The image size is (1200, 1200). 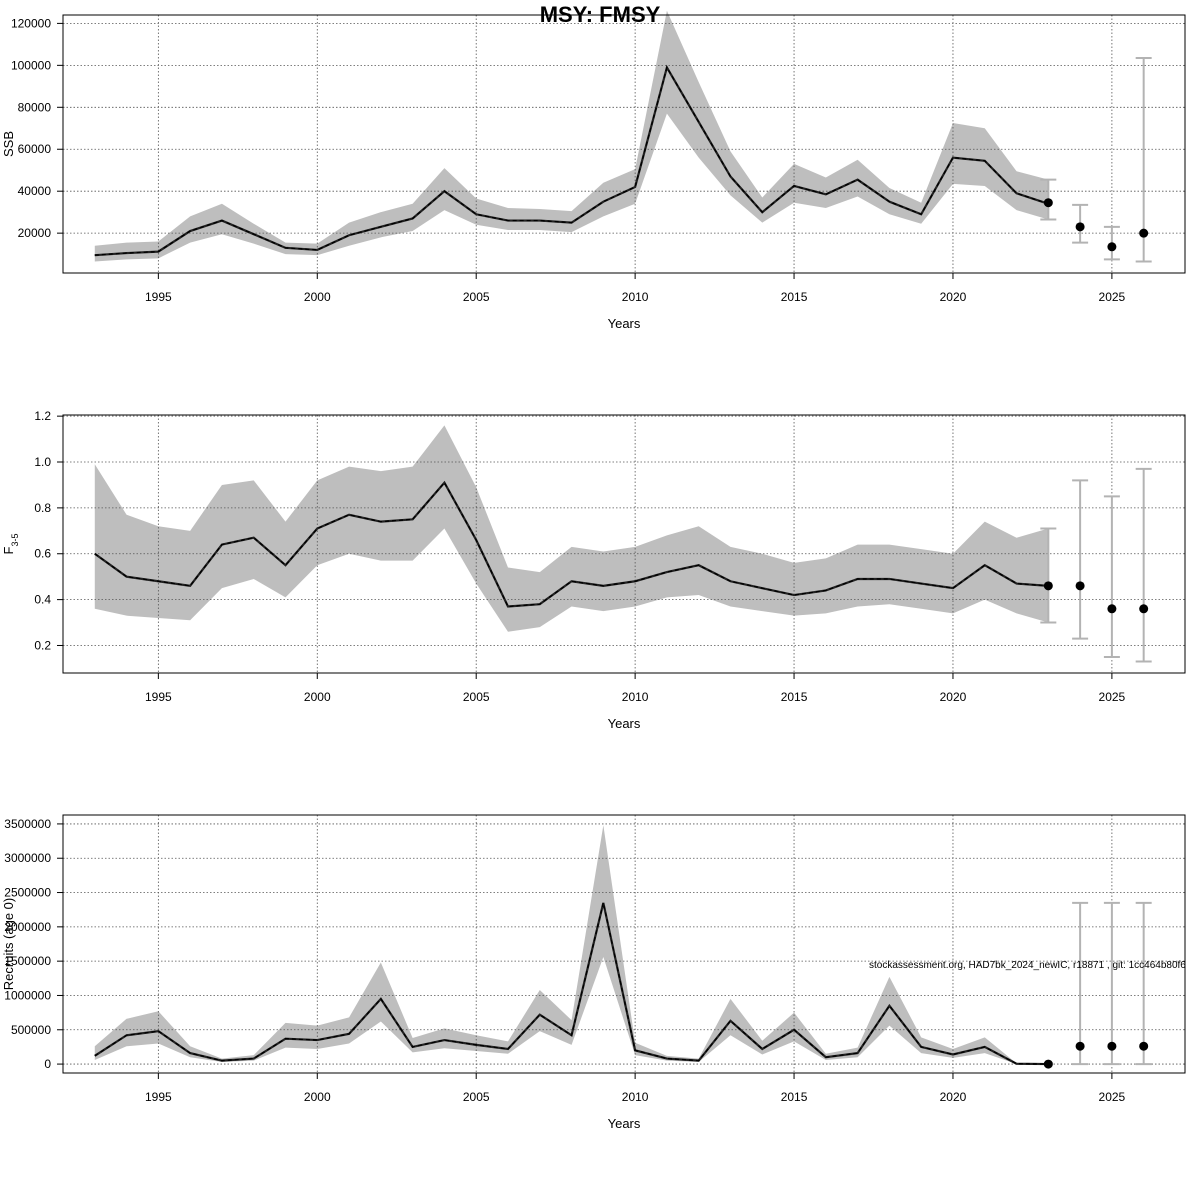 What do you see at coordinates (42, 416) in the screenshot?
I see `f-y-tick-label: 1.2` at bounding box center [42, 416].